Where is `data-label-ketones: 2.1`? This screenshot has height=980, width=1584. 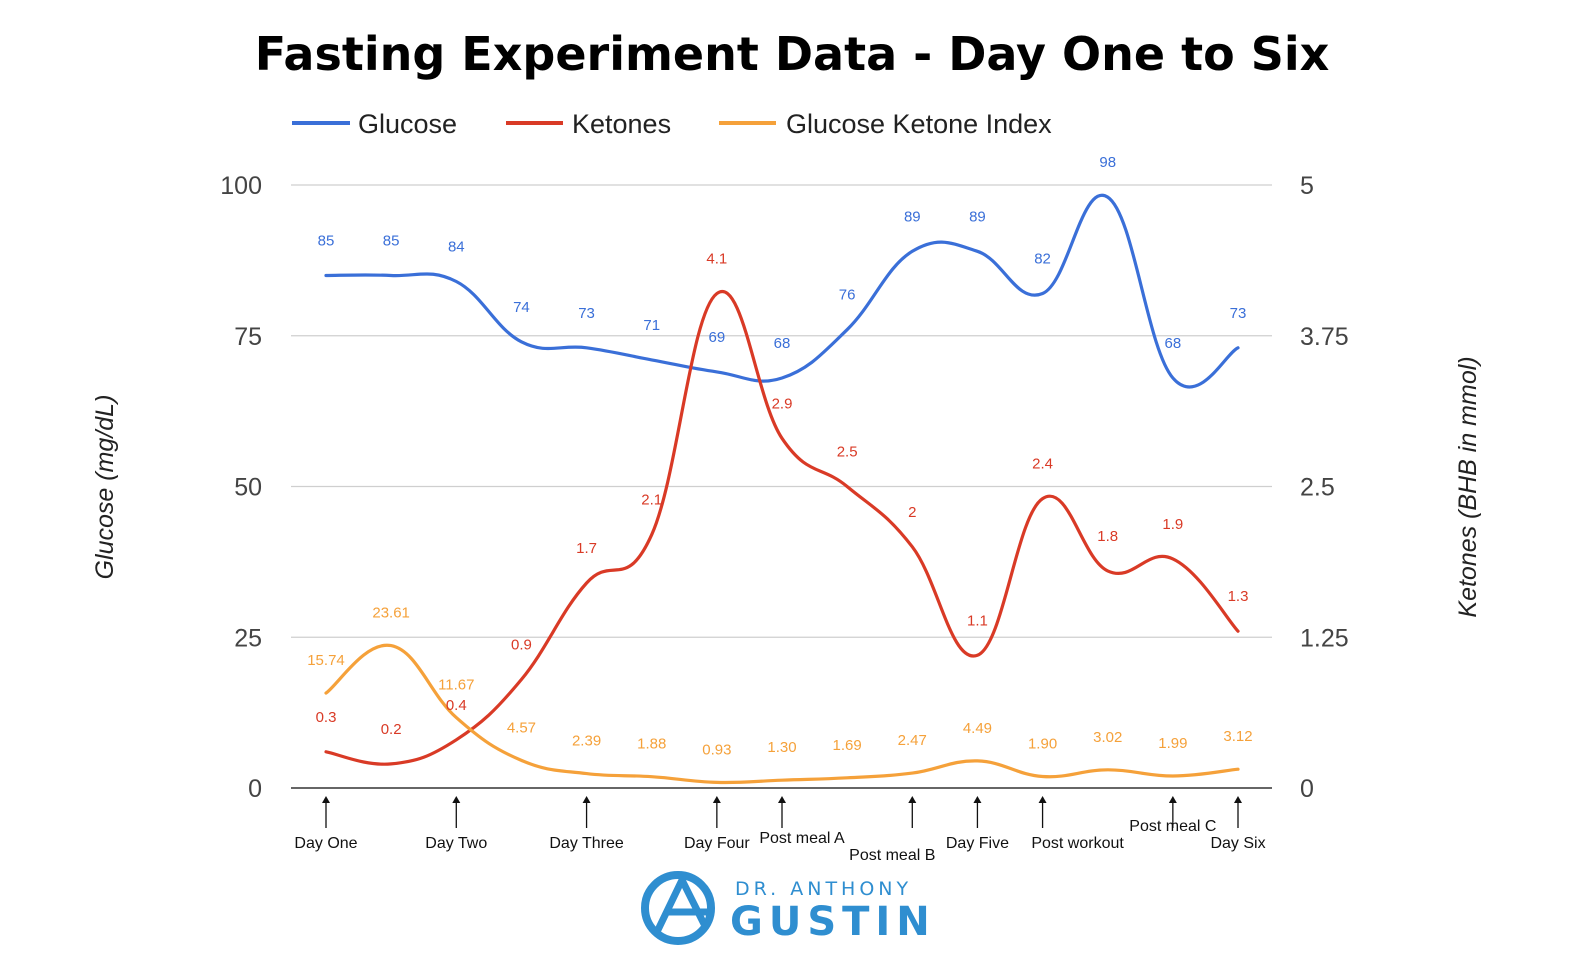 data-label-ketones: 2.1 is located at coordinates (651, 500).